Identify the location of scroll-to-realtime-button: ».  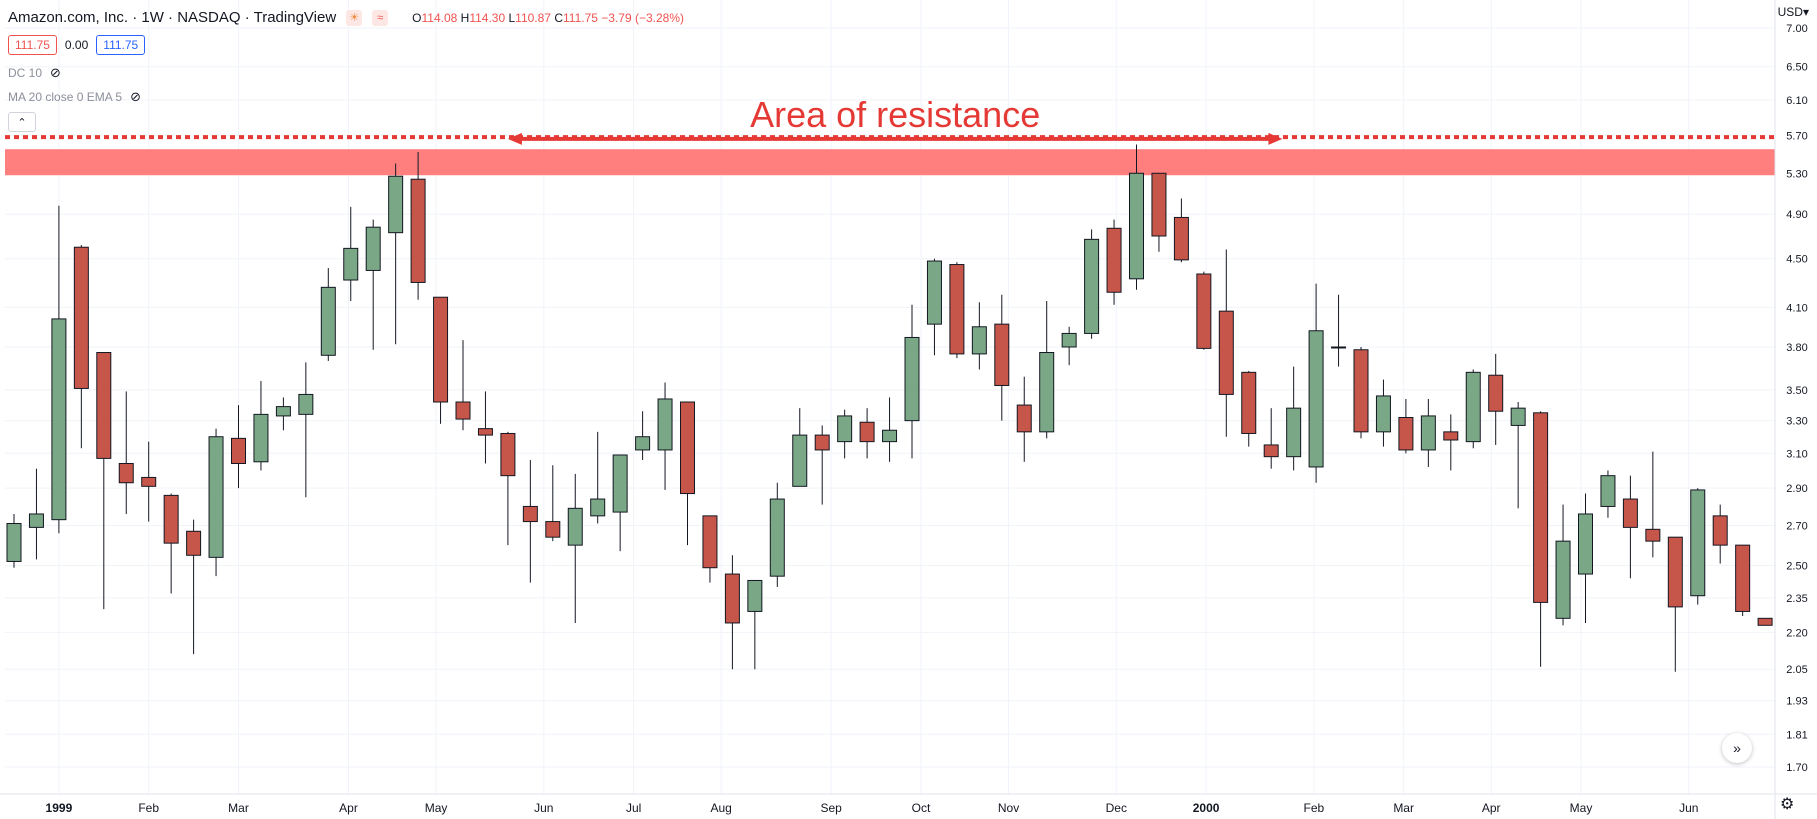
(1737, 748).